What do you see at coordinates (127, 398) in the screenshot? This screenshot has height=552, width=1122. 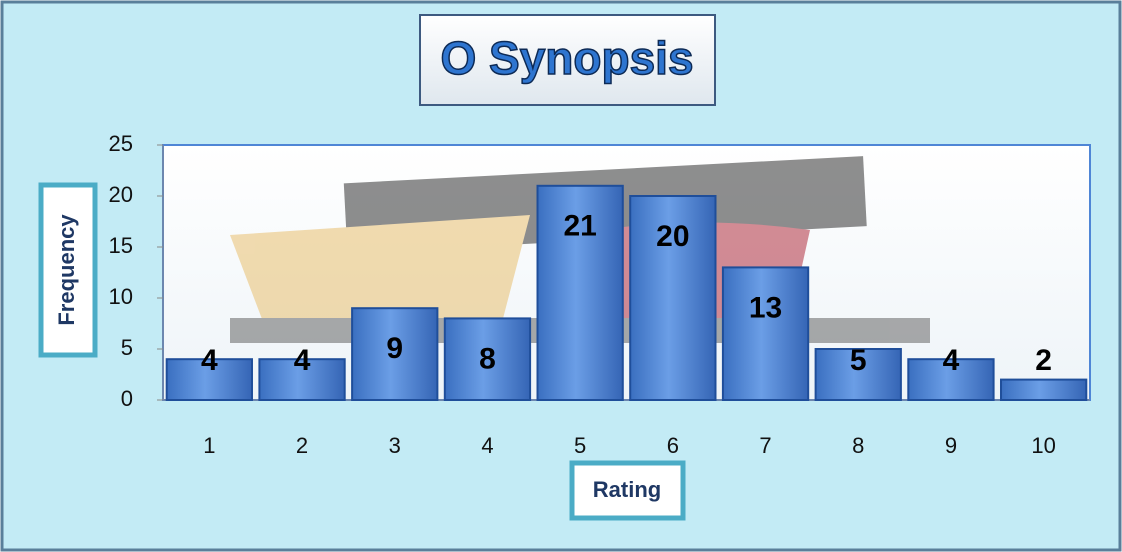 I see `y-tick-label: 0` at bounding box center [127, 398].